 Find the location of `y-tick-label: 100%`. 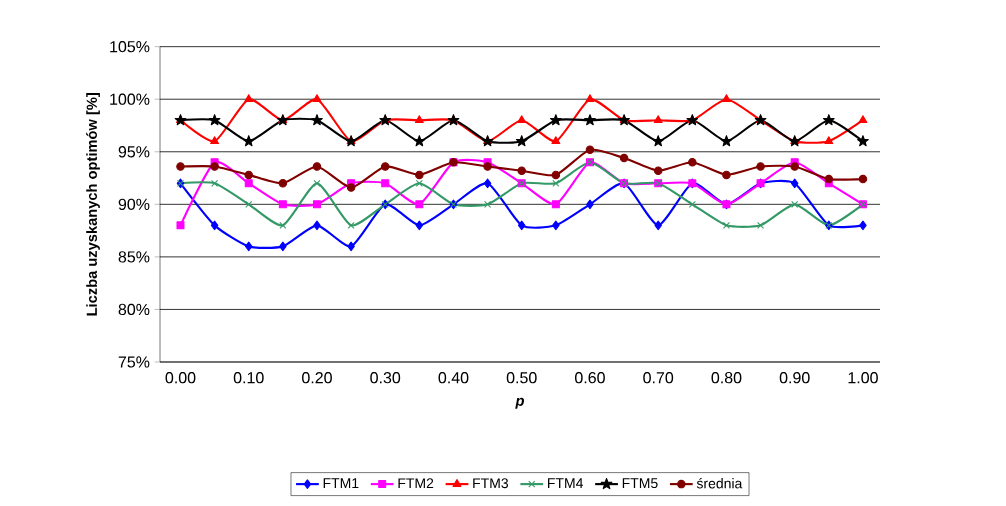

y-tick-label: 100% is located at coordinates (130, 99).